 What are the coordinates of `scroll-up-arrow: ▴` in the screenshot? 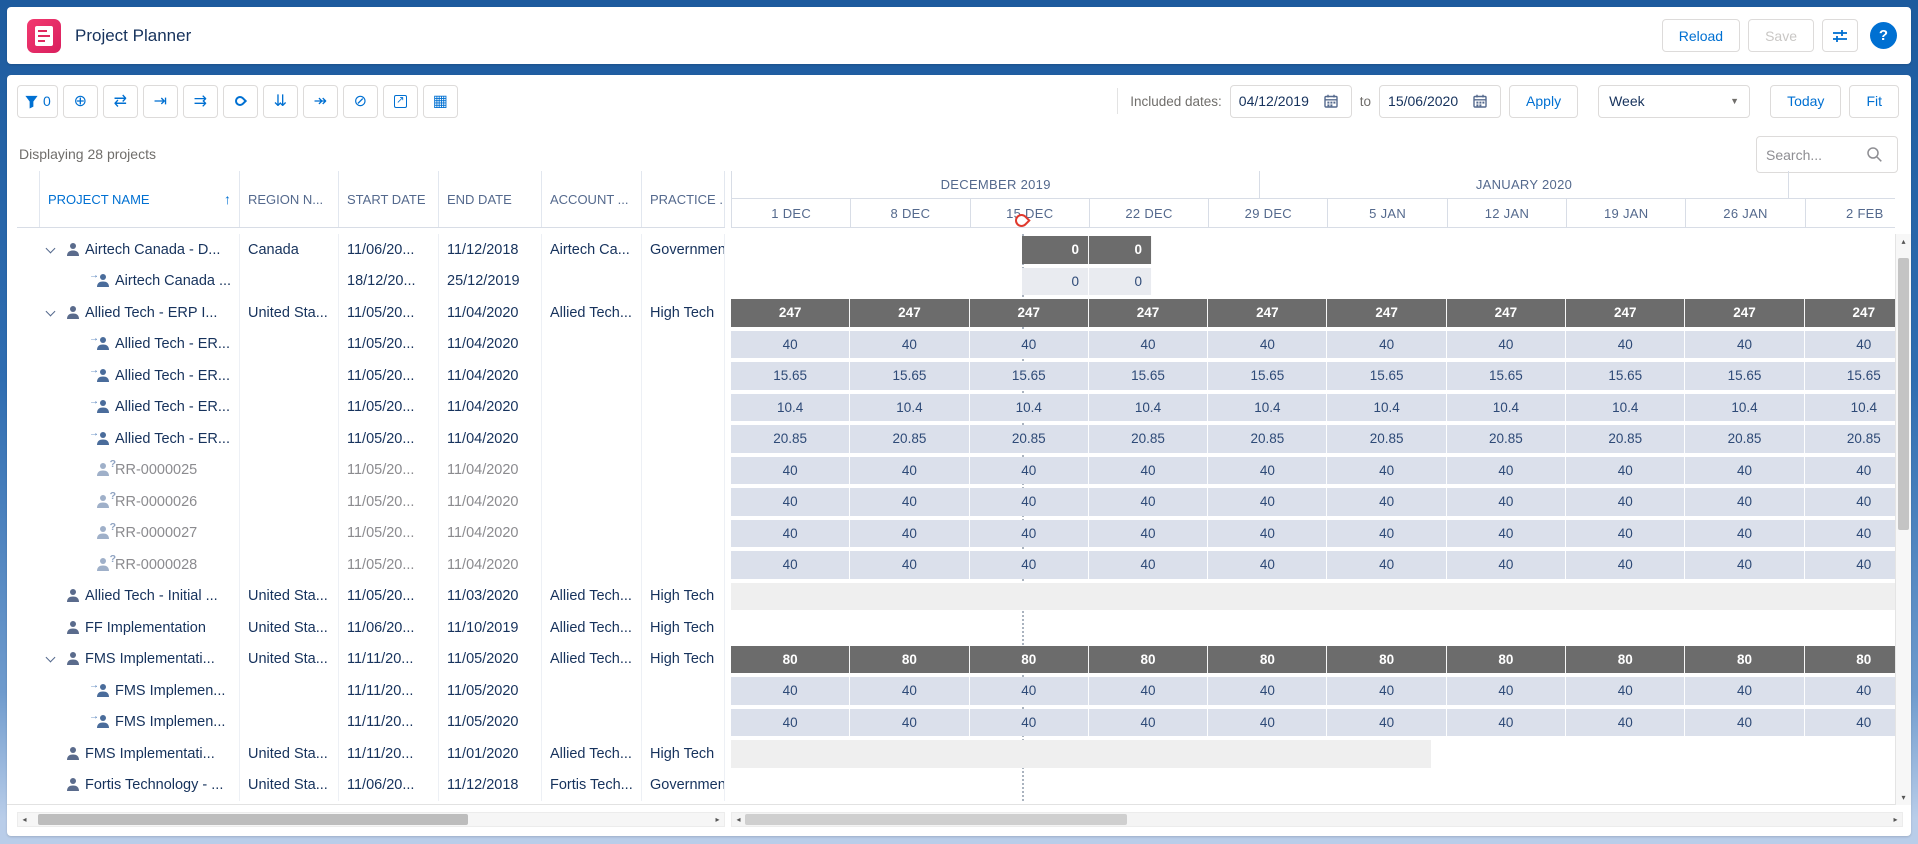 It's located at (1903, 241).